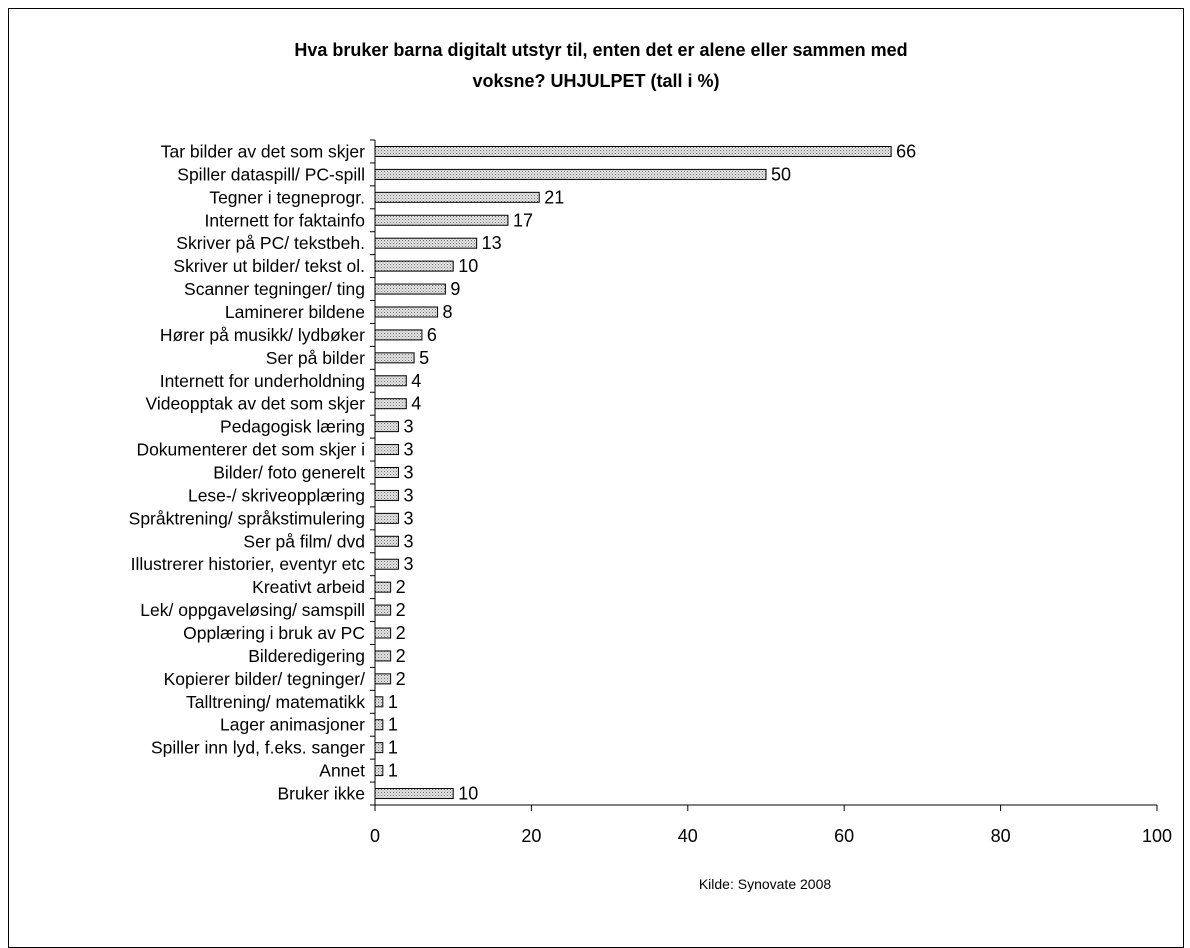  I want to click on value-label: 50, so click(781, 174).